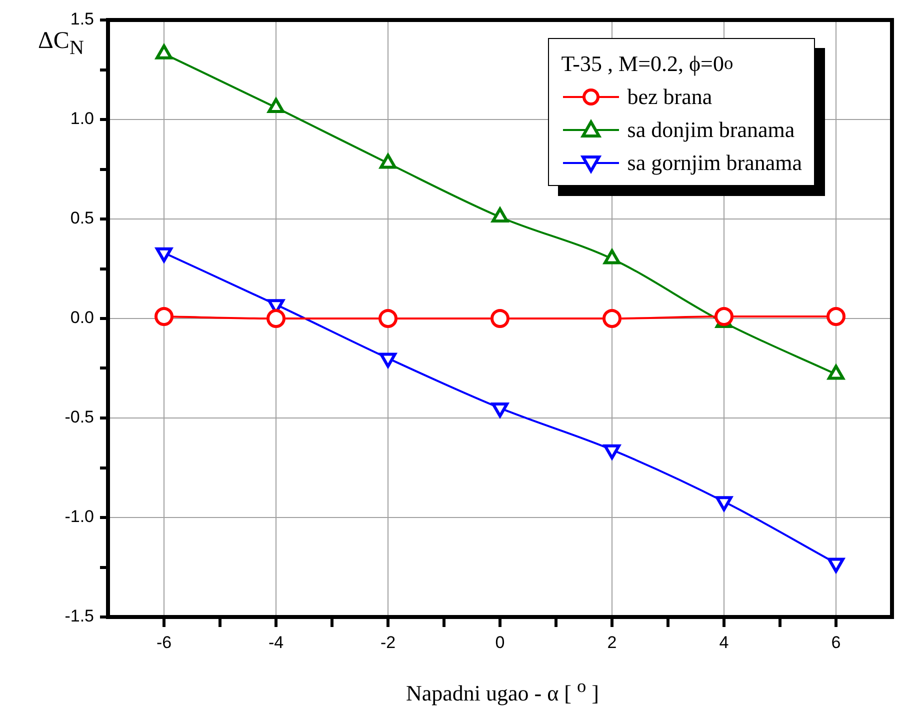  I want to click on x-tick-label: 0, so click(500, 642).